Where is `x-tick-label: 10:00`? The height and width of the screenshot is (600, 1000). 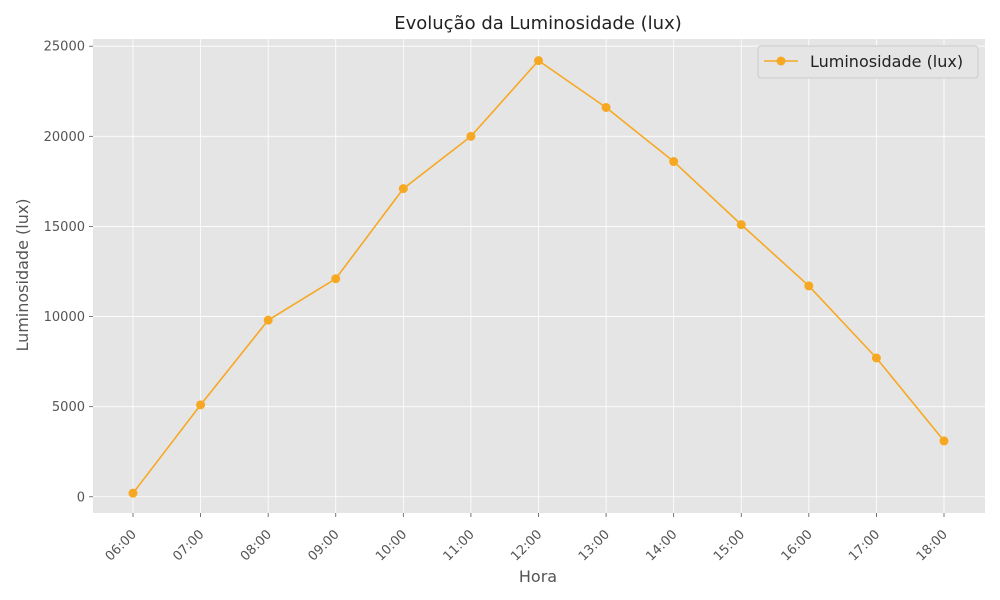 x-tick-label: 10:00 is located at coordinates (391, 545).